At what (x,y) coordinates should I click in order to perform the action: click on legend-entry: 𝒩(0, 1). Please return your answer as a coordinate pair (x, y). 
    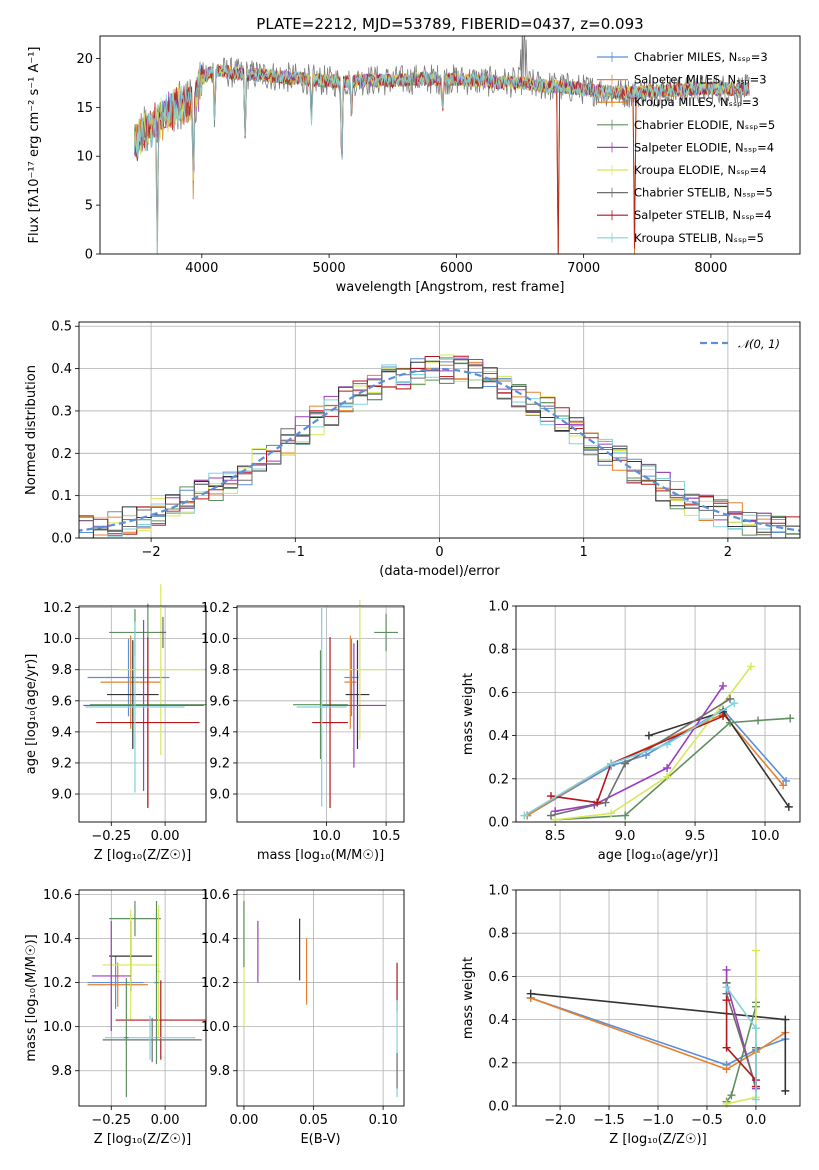
    Looking at the image, I should click on (759, 344).